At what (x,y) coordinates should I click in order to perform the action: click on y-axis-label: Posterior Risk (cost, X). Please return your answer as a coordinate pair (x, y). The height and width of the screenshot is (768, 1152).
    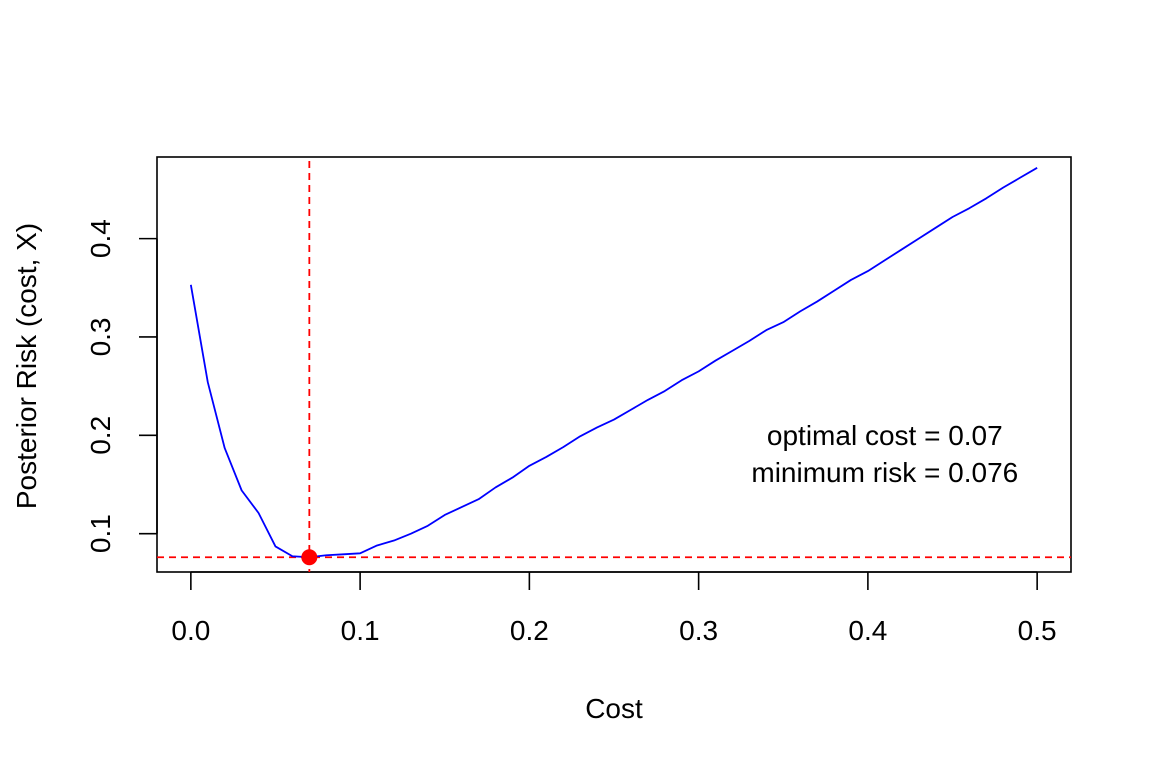
    Looking at the image, I should click on (26, 366).